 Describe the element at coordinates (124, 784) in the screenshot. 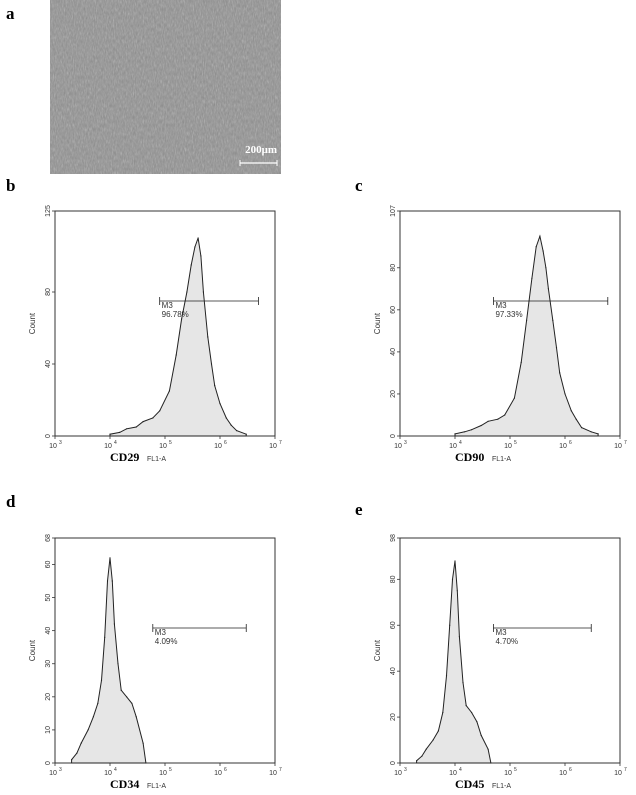

I see `x-axis-marker-name: CD34` at that location.